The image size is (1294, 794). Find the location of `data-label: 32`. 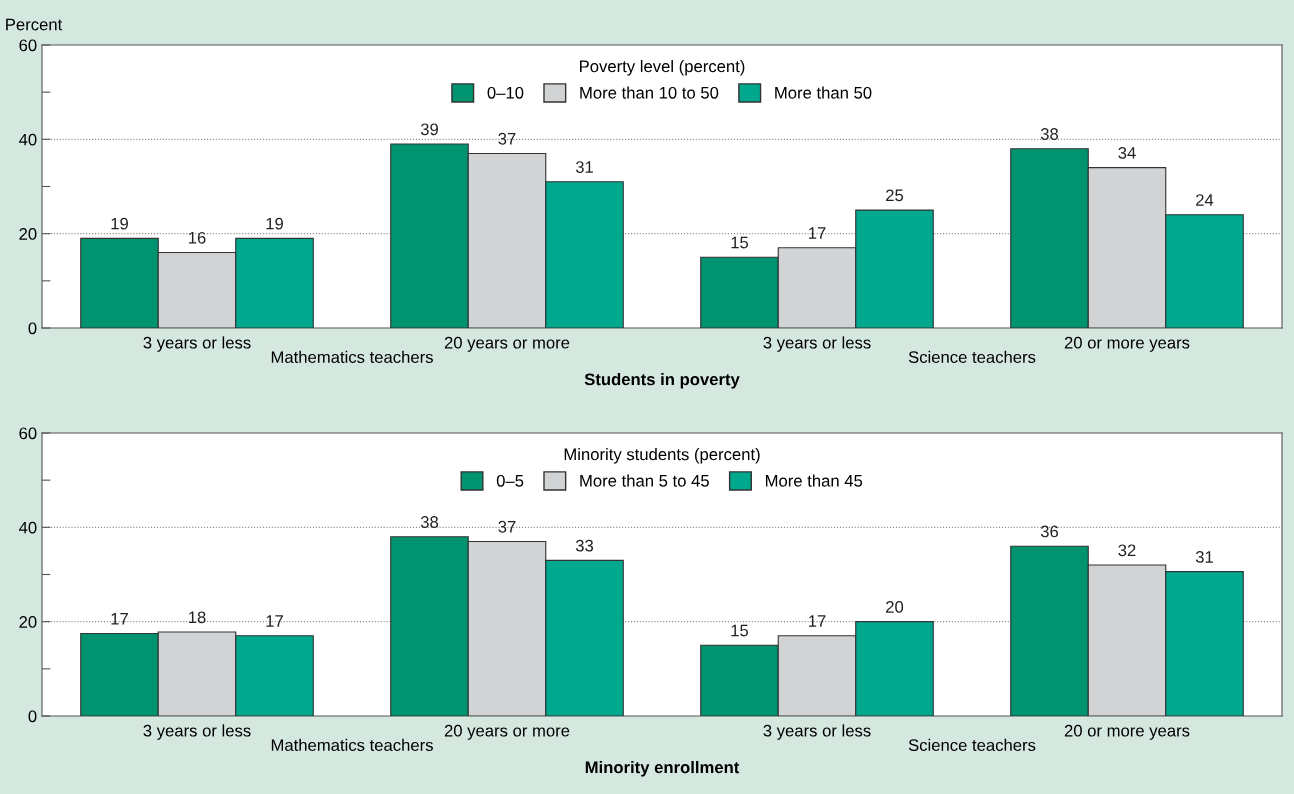

data-label: 32 is located at coordinates (1127, 550).